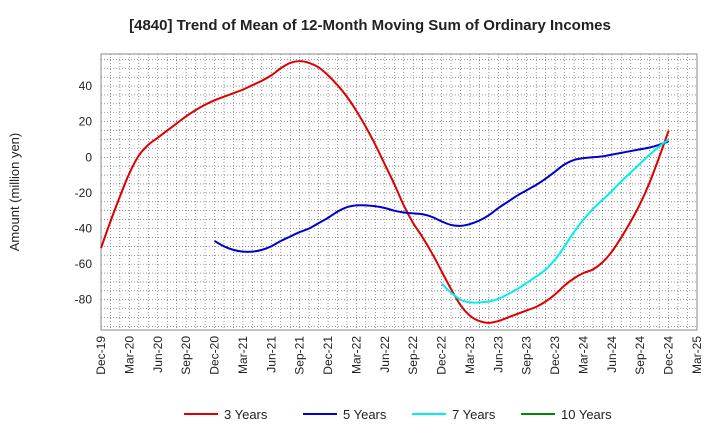 The height and width of the screenshot is (440, 720). I want to click on y-tick-label: -80, so click(84, 300).